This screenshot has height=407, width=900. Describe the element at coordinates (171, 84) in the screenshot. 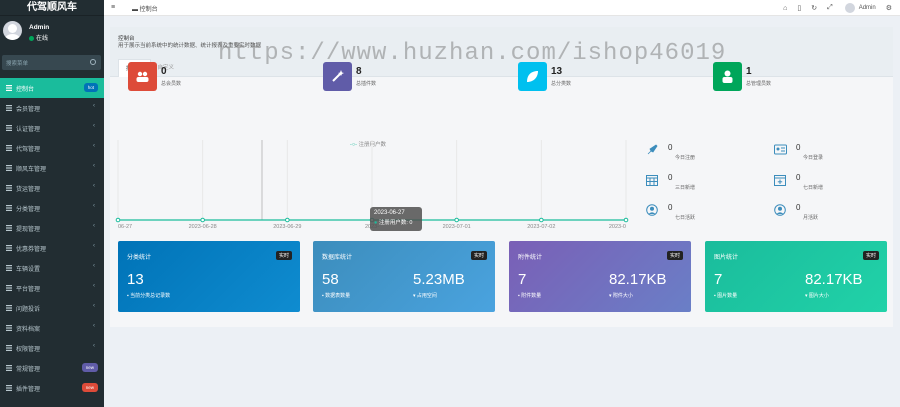

I see `stat-label: 总会员数` at that location.